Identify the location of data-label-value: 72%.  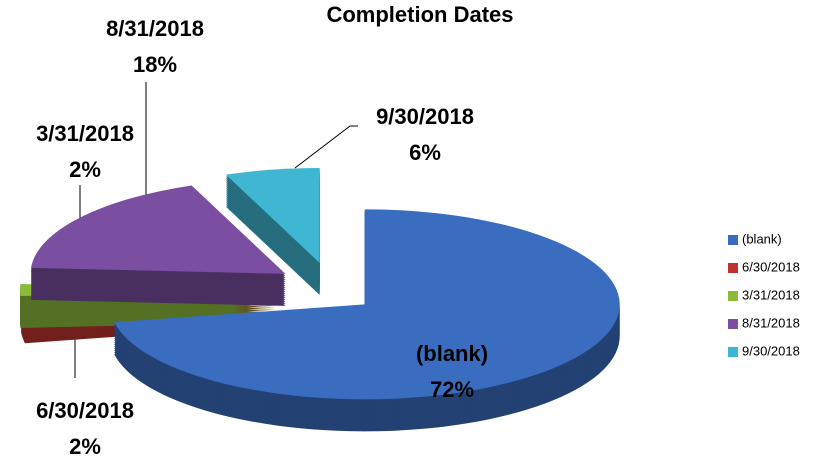
(452, 389).